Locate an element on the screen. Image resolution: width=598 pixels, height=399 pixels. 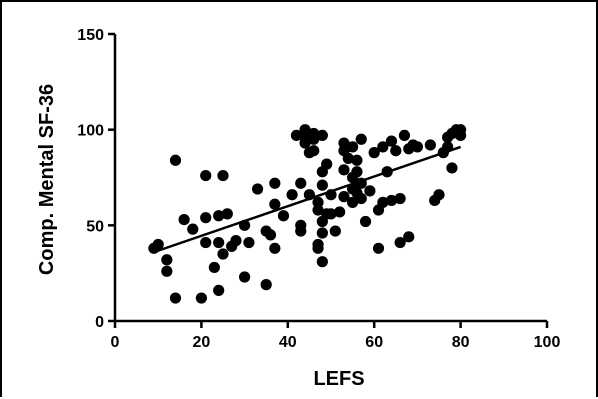
x-tick-label: 100 is located at coordinates (547, 342).